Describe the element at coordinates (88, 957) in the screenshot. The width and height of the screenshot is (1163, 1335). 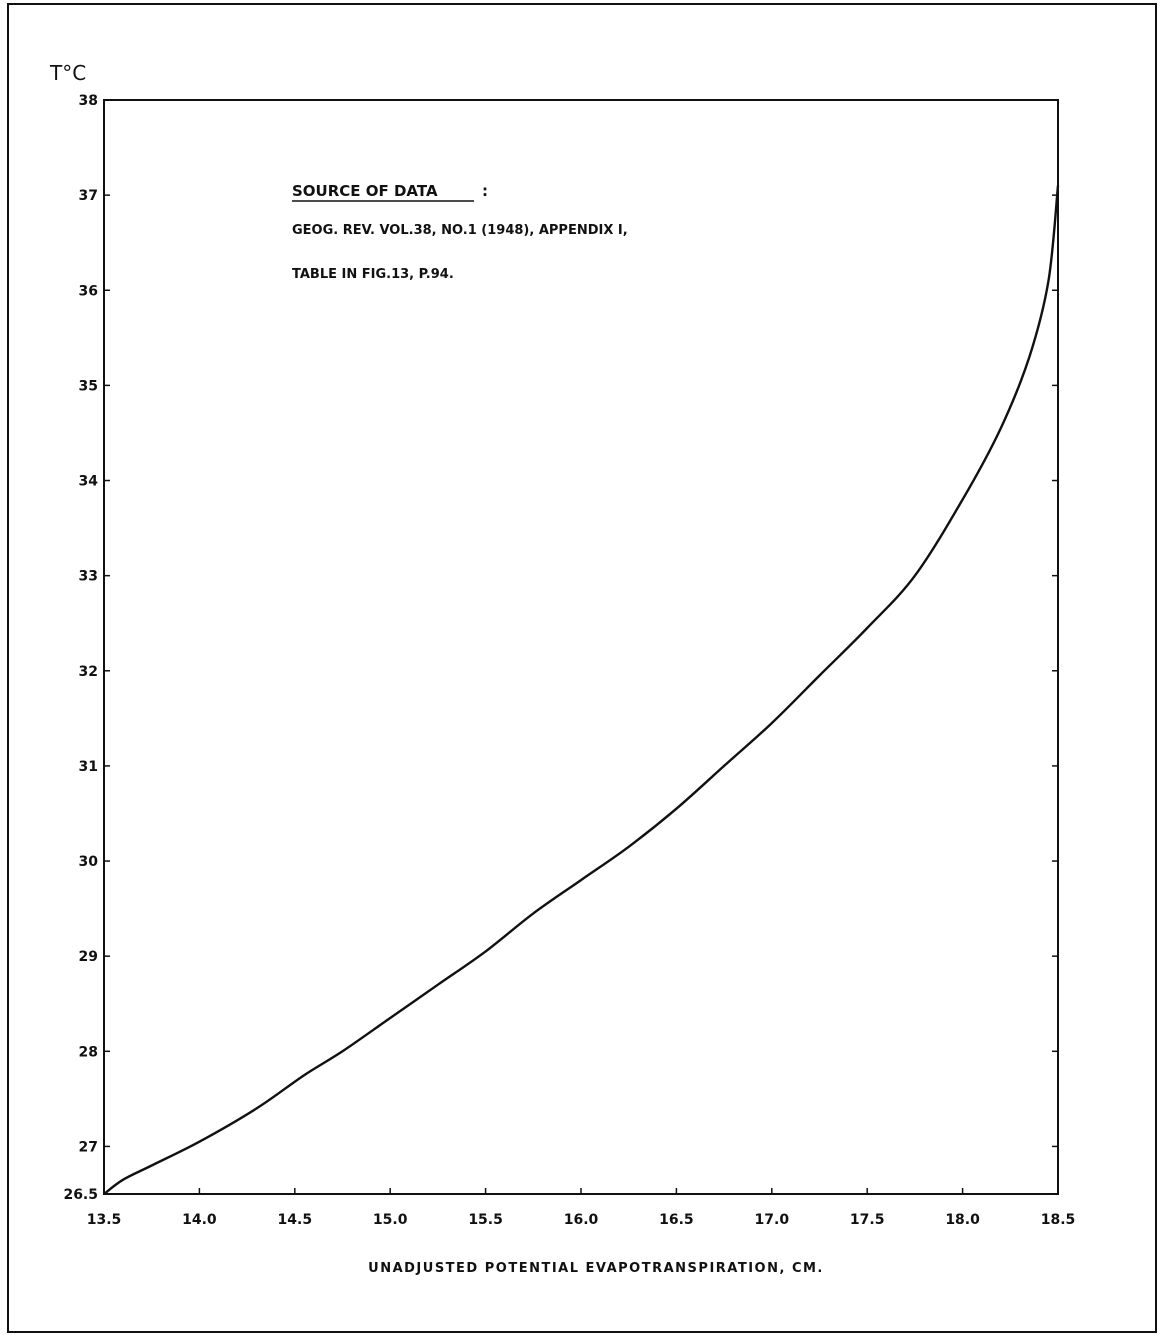
I see `y-tick-label: 29` at that location.